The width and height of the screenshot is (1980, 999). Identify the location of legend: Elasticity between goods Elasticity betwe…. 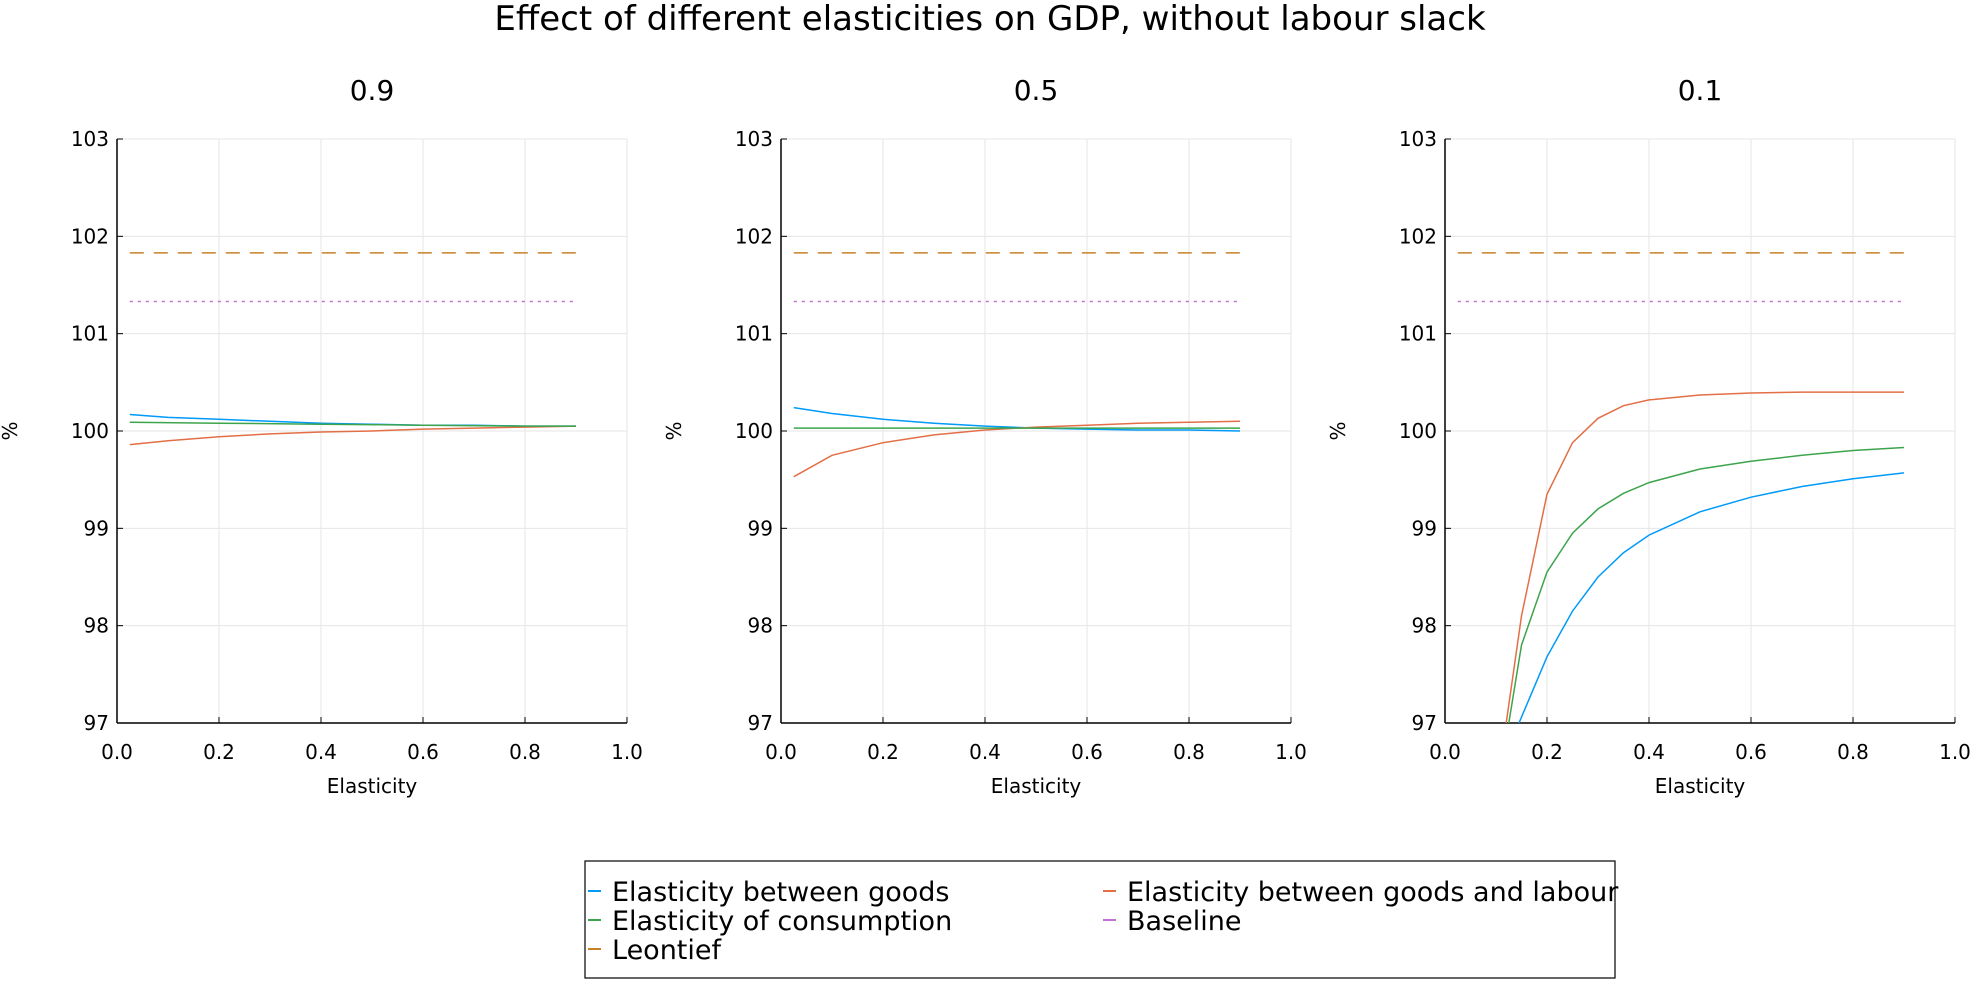
(1101, 919).